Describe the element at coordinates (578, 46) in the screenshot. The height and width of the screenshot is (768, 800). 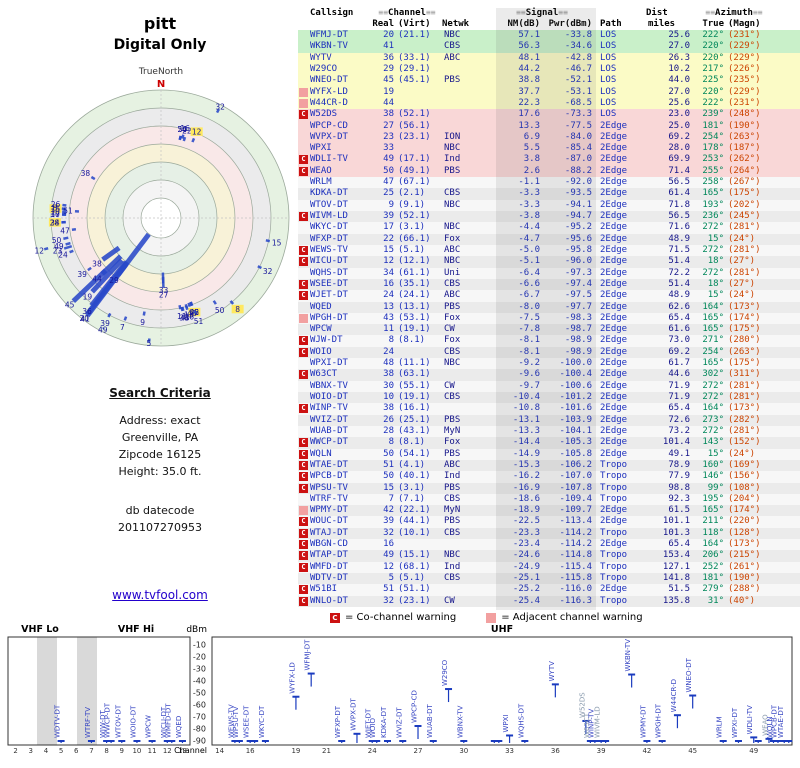
I see `power-cell: -34.6` at that location.